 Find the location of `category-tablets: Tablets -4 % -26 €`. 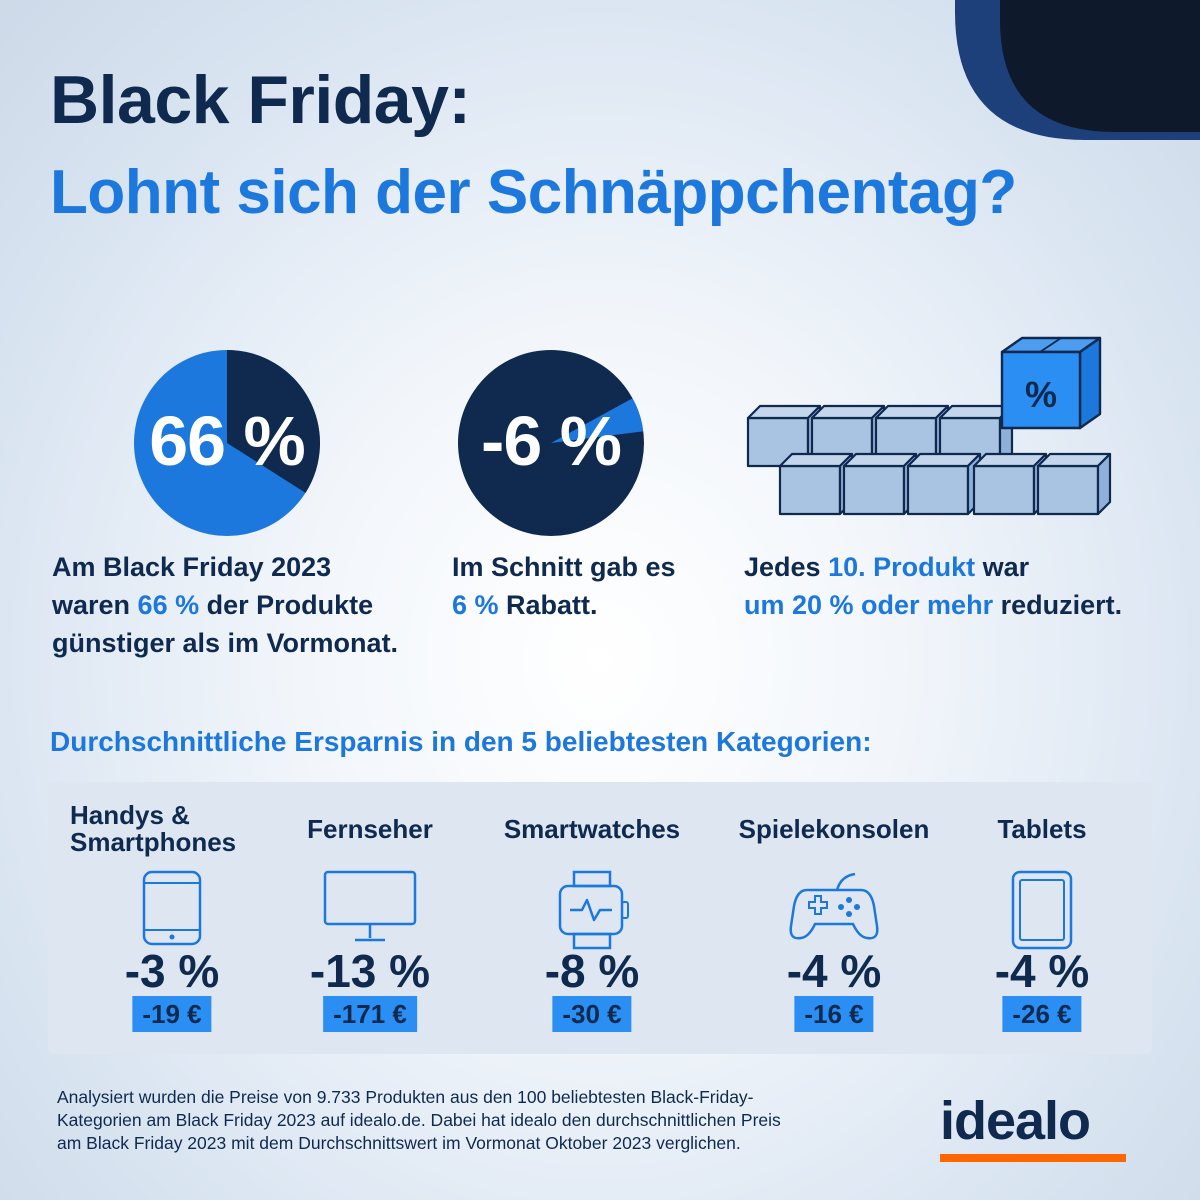

category-tablets: Tablets -4 % -26 € is located at coordinates (1042, 918).